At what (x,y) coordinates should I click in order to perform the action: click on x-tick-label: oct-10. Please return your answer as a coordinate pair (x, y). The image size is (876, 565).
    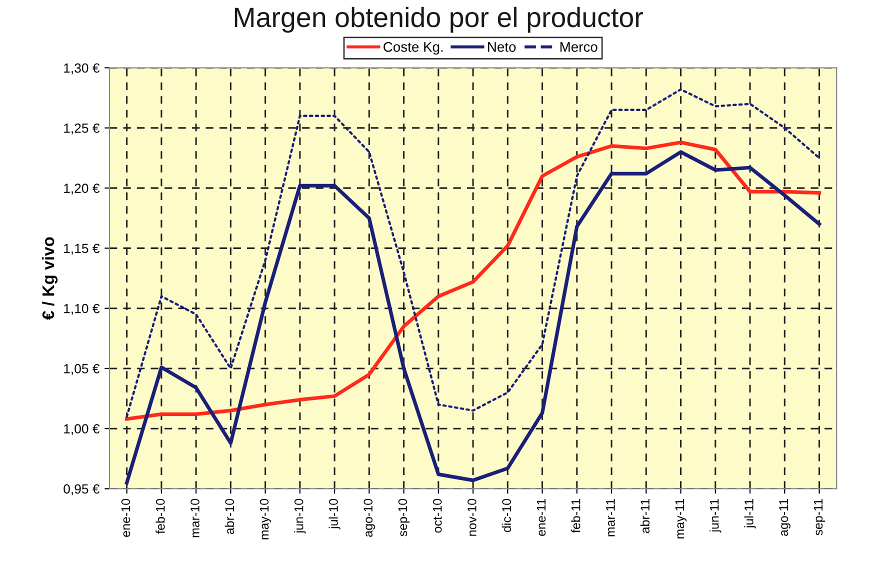
    Looking at the image, I should click on (437, 515).